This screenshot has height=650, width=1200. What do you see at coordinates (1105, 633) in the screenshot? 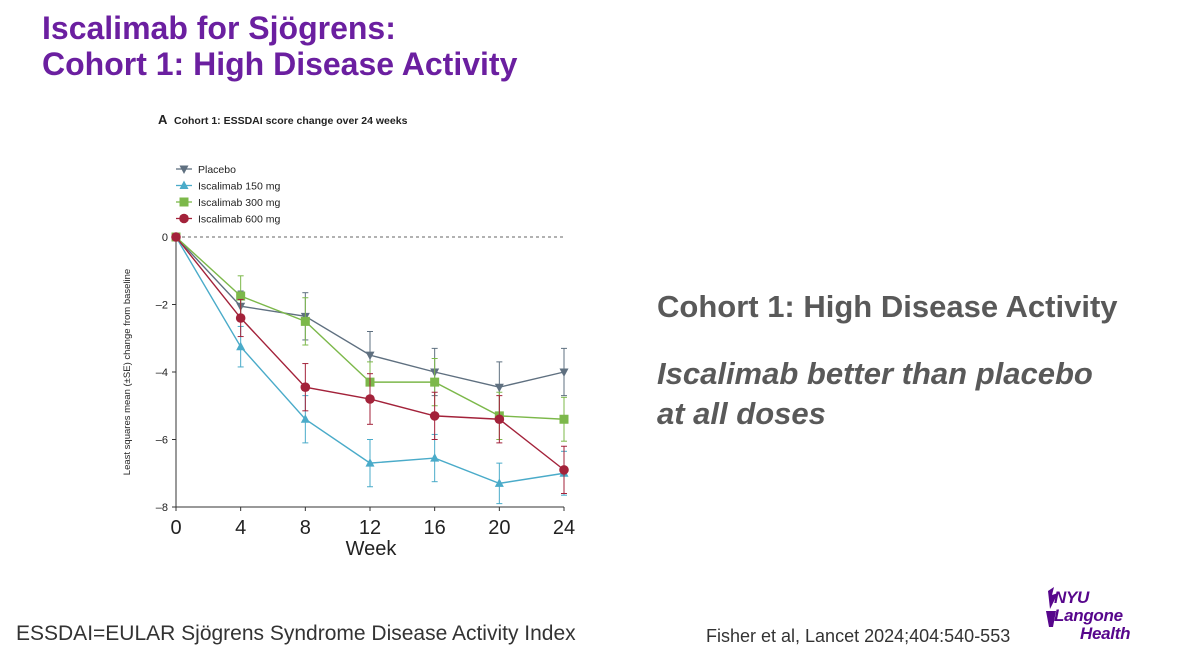
I see `logo-line-2: Health` at bounding box center [1105, 633].